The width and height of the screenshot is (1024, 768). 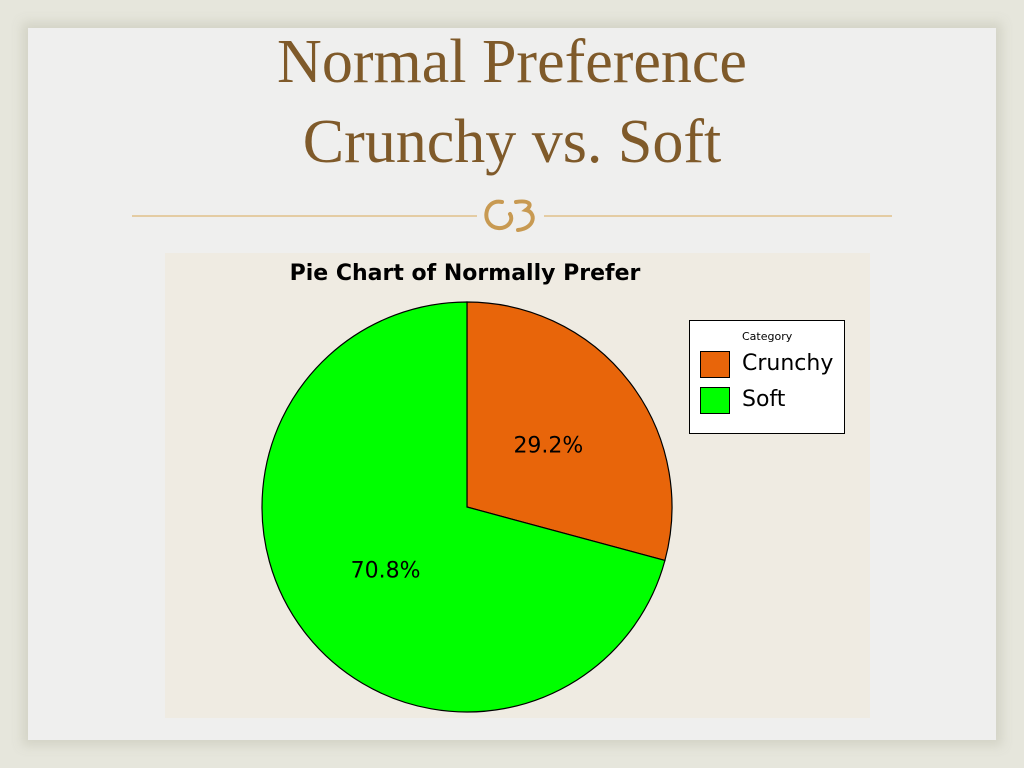 I want to click on pie-label-crunchy: 29.2%, so click(x=548, y=446).